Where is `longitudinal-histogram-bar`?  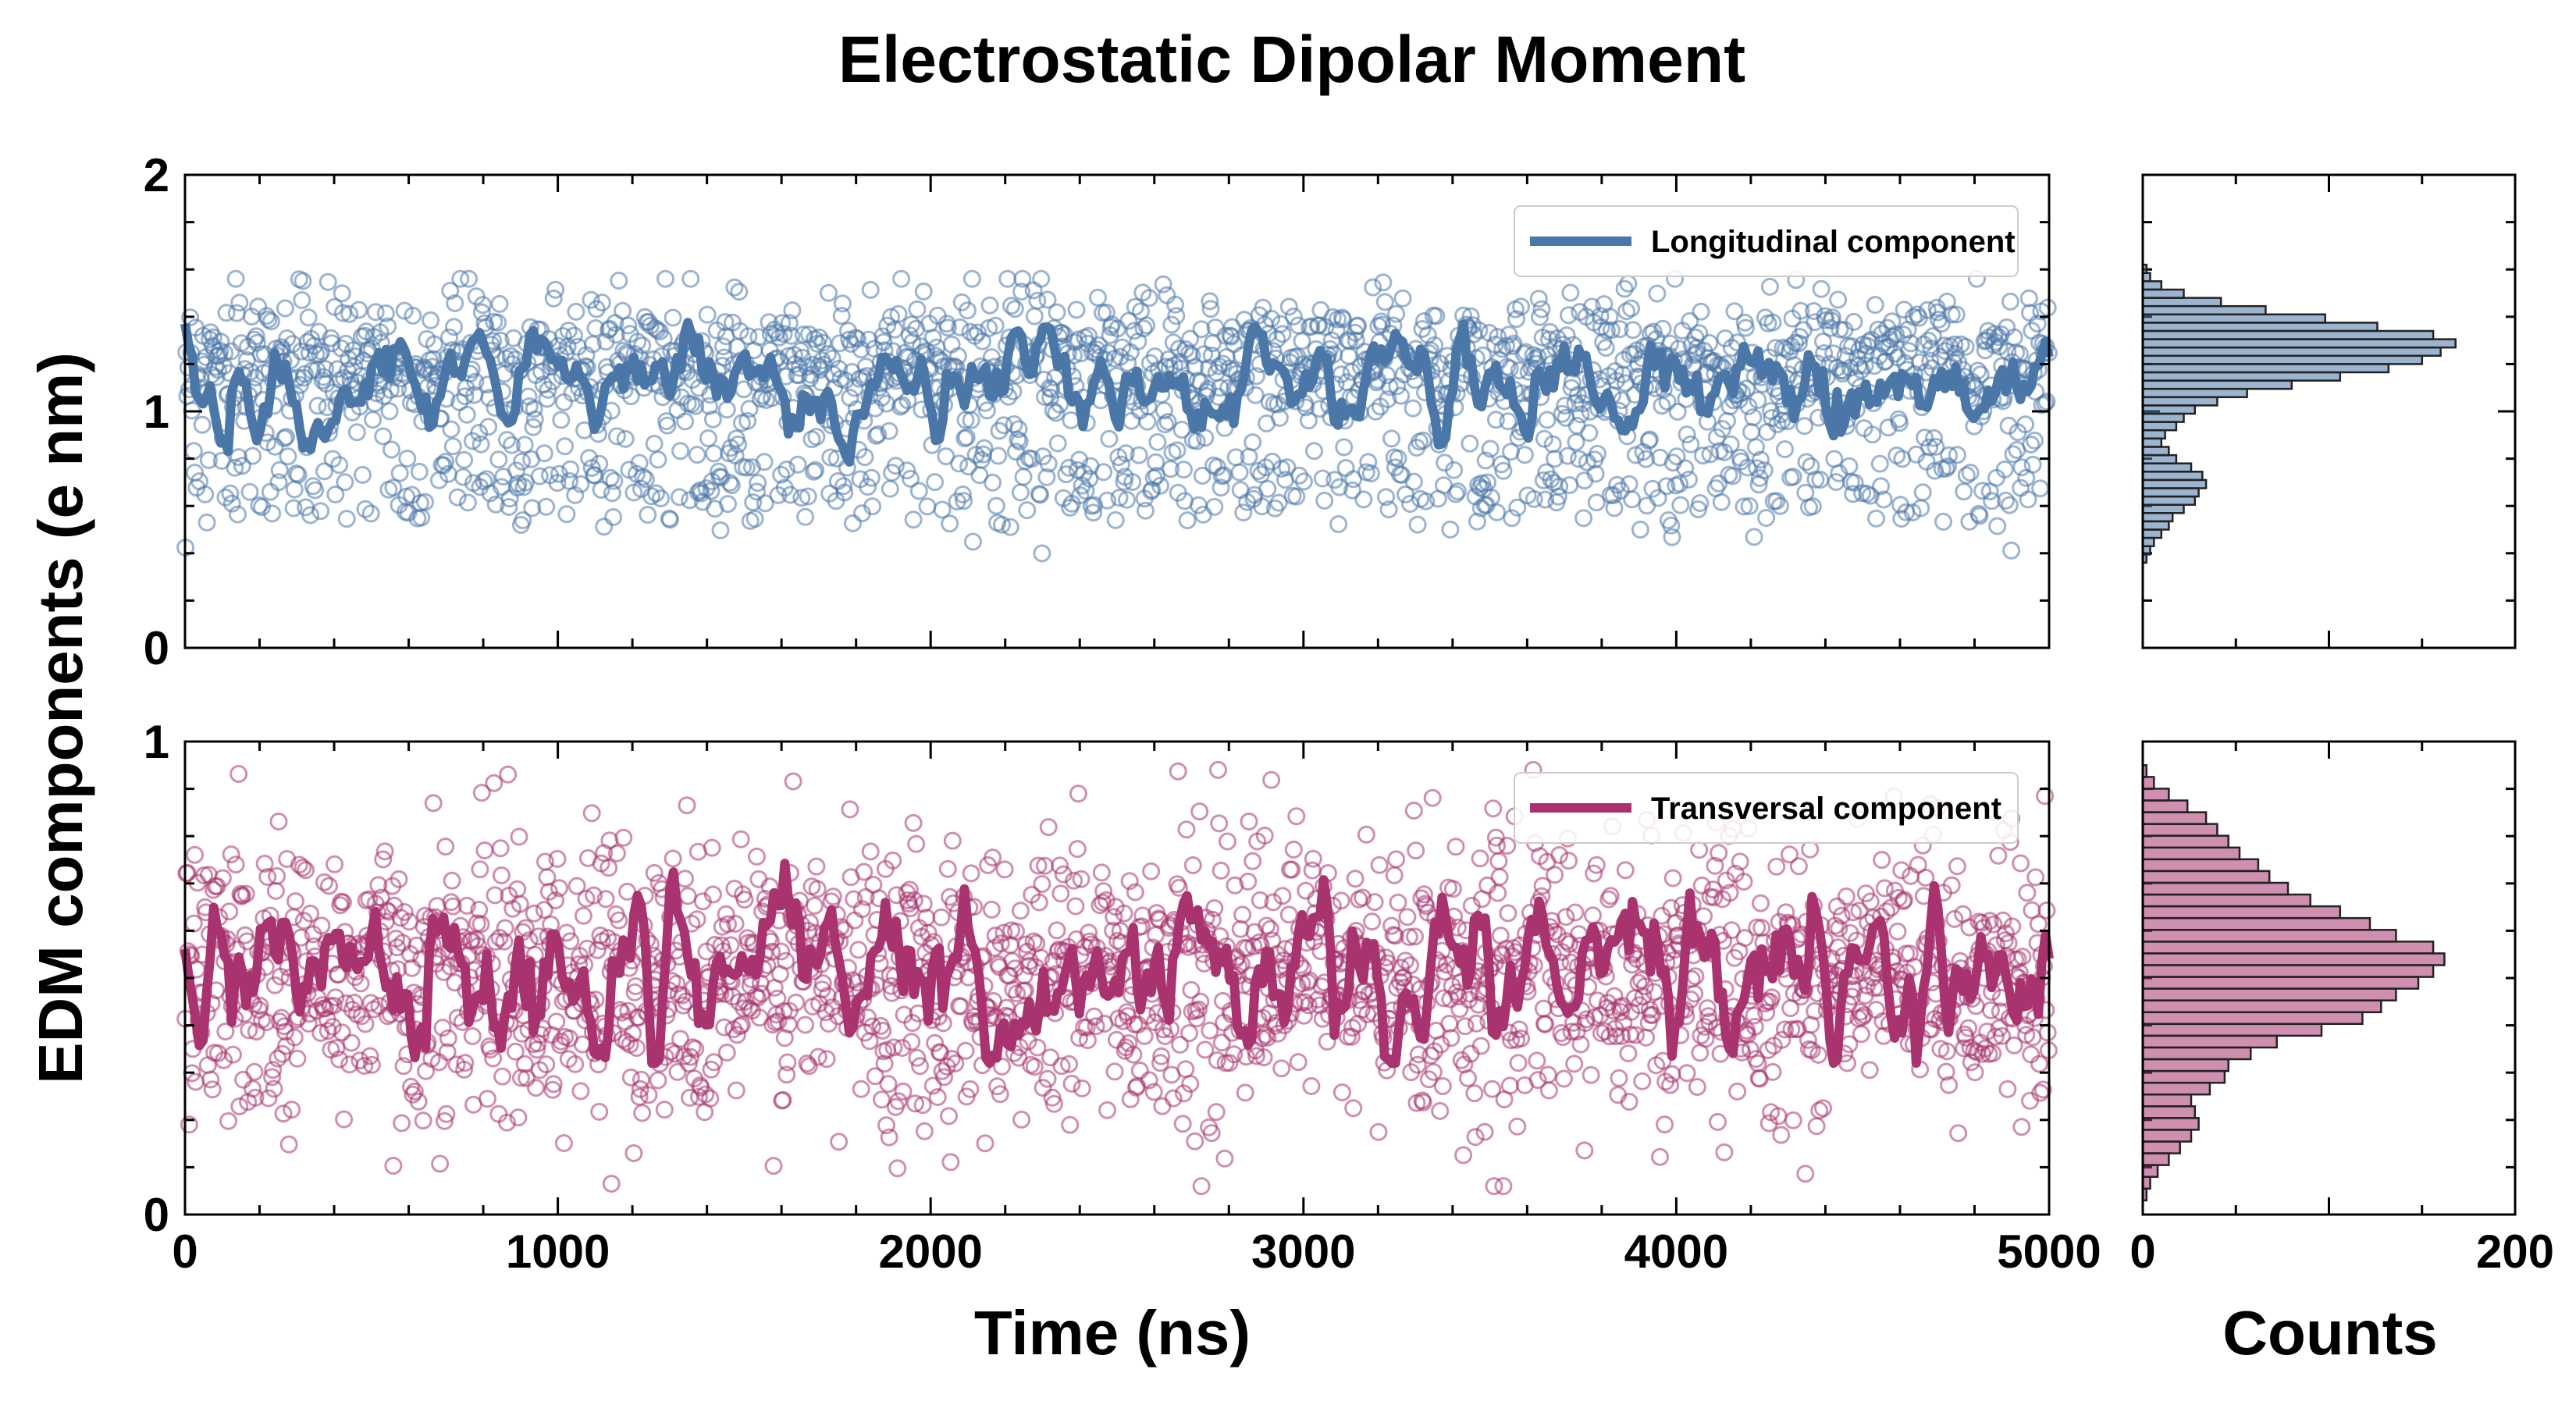
longitudinal-histogram-bar is located at coordinates (2265, 369).